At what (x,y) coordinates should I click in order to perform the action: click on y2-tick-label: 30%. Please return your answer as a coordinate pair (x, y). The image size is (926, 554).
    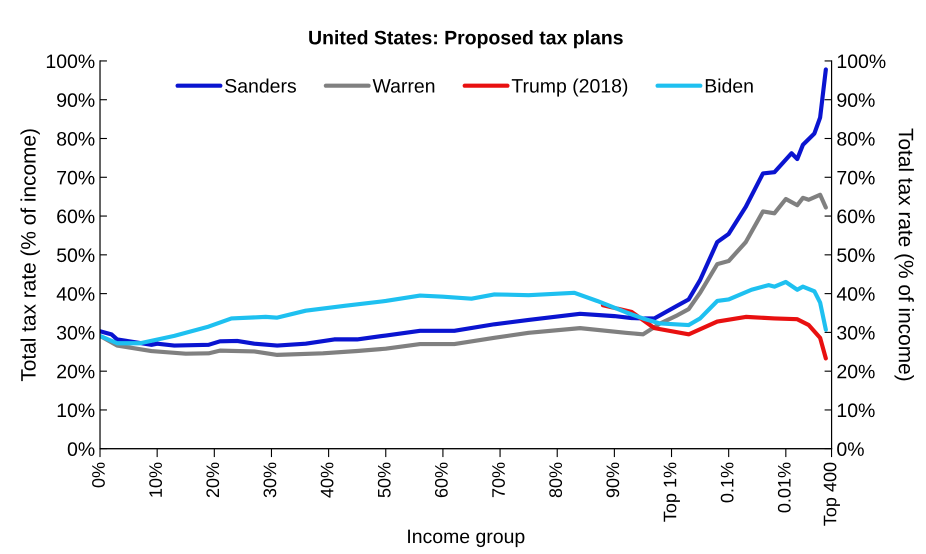
    Looking at the image, I should click on (856, 333).